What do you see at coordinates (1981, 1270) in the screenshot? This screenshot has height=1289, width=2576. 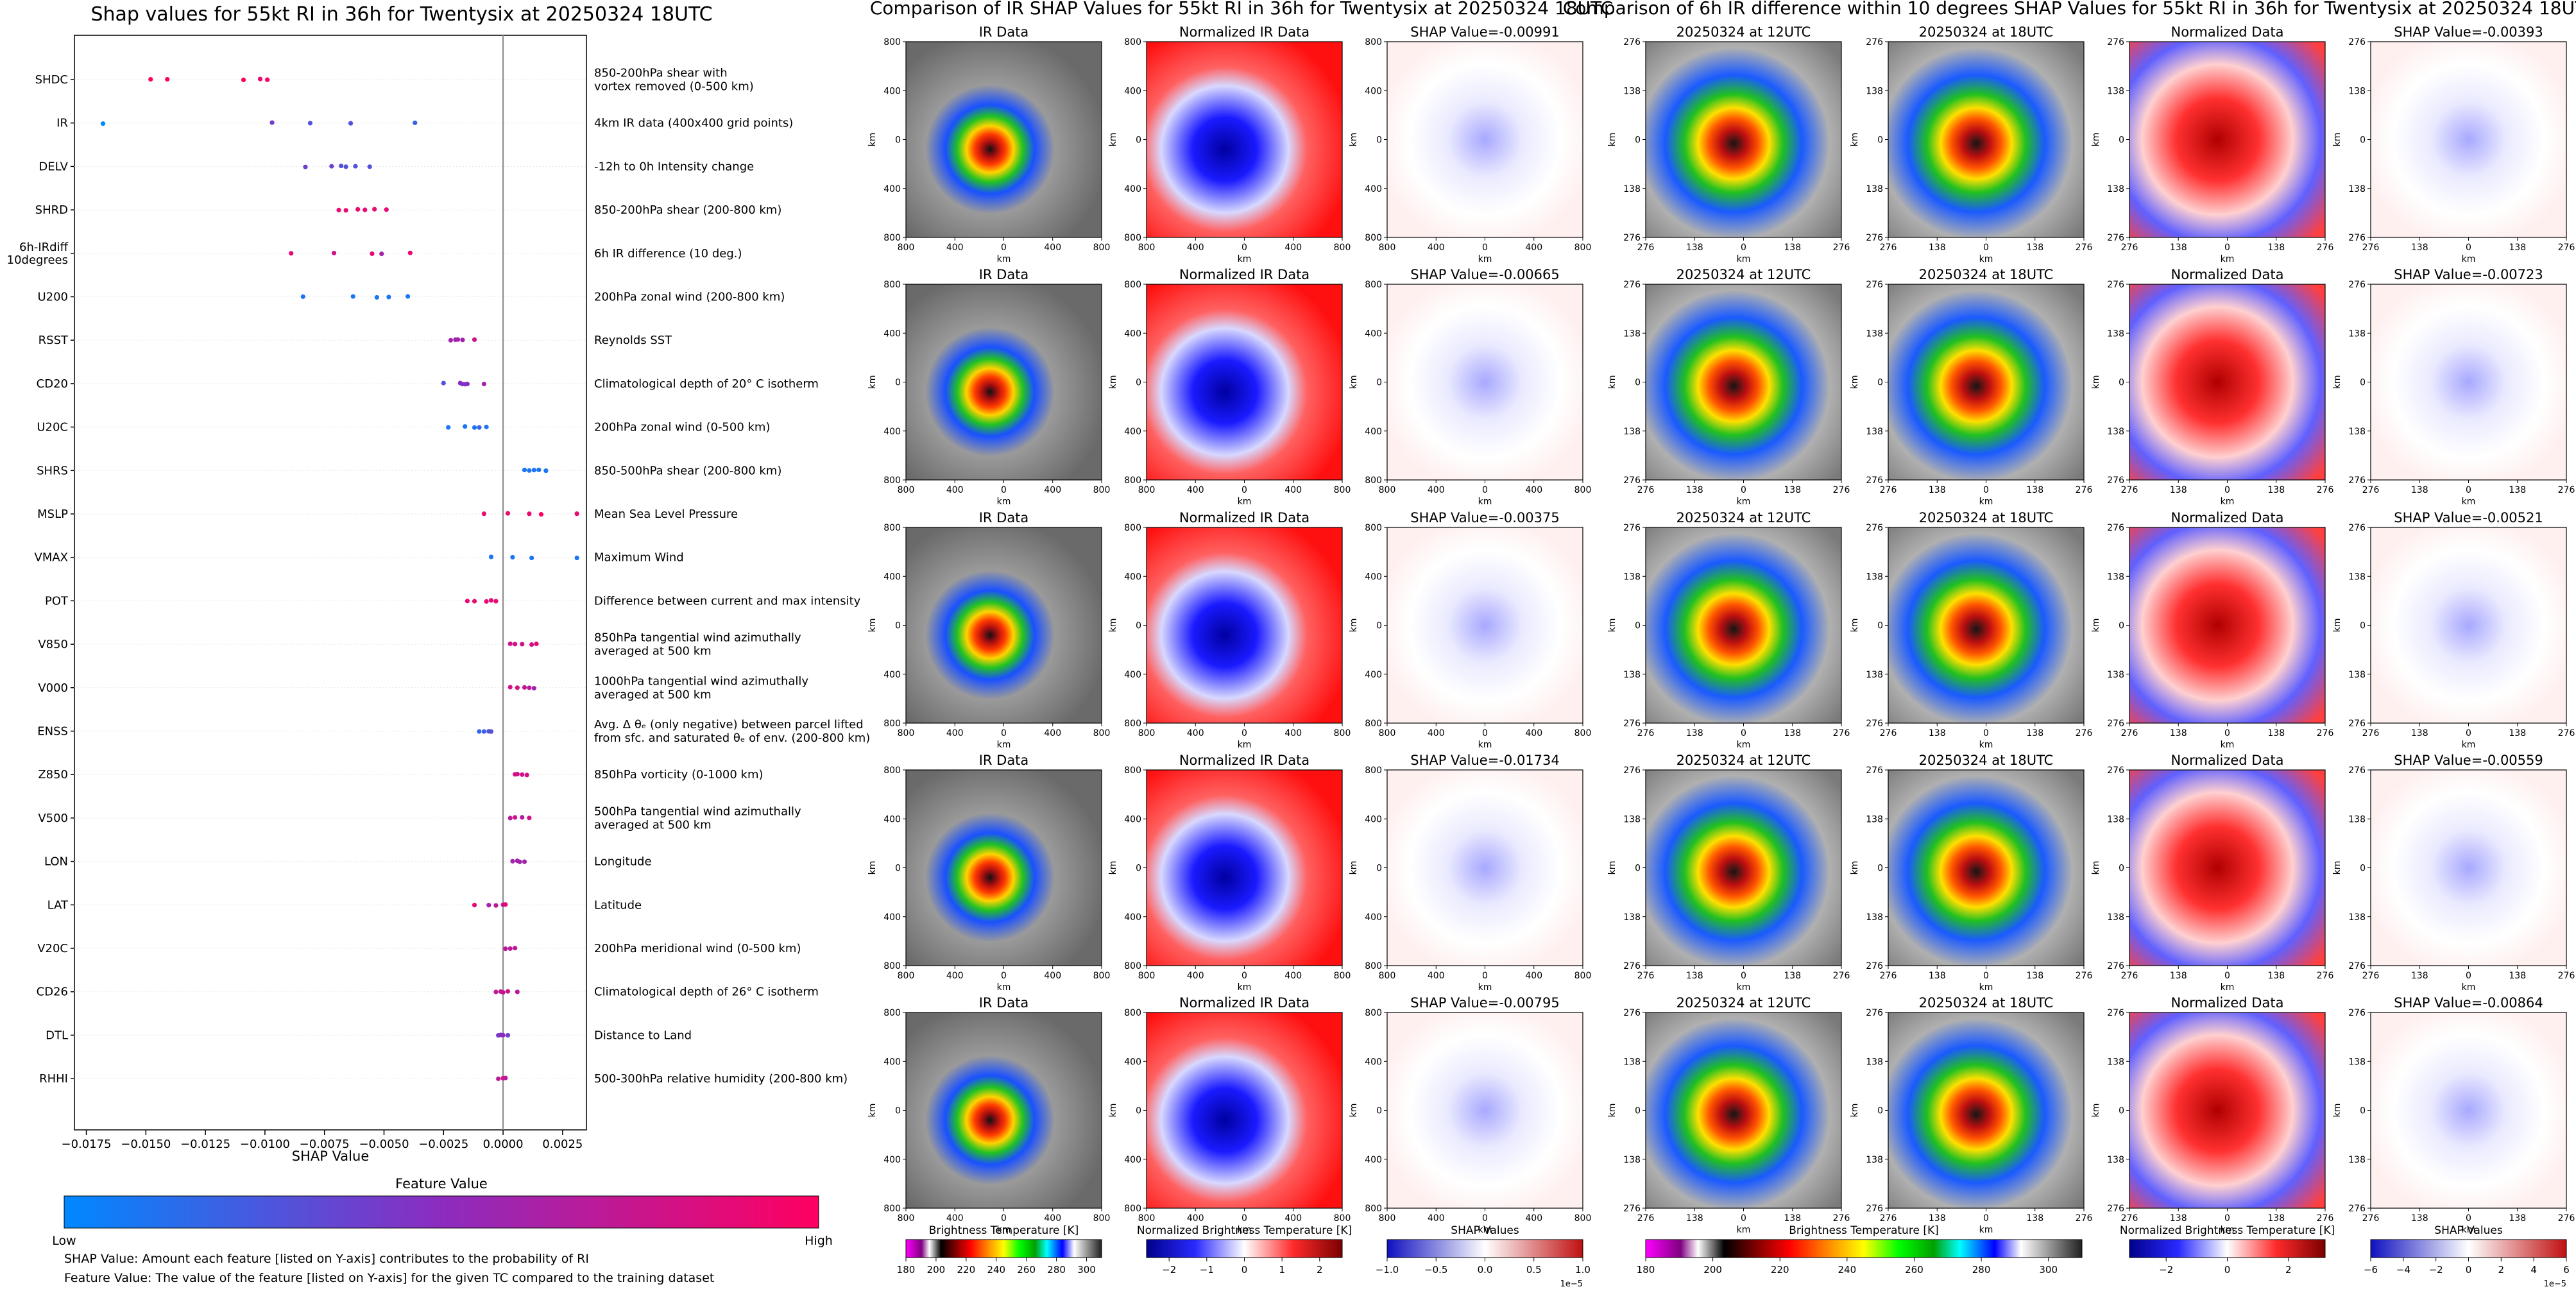 I see `colorbar-tick-label: 280` at bounding box center [1981, 1270].